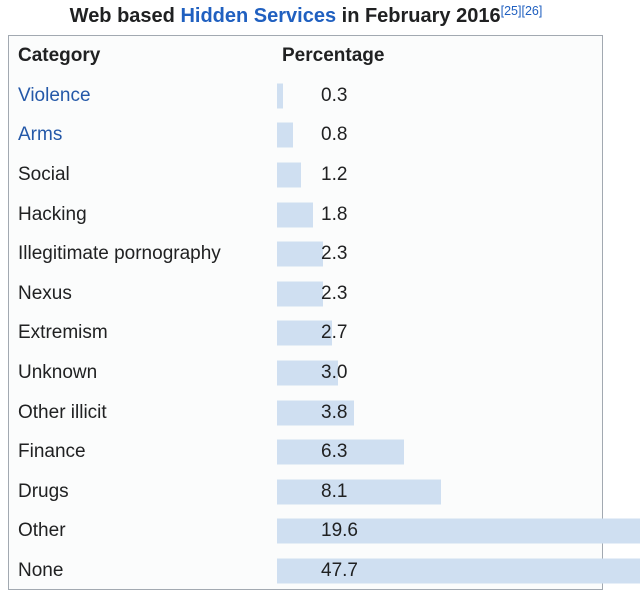 This screenshot has height=602, width=640. What do you see at coordinates (62, 412) in the screenshot?
I see `category-label: Other illicit` at bounding box center [62, 412].